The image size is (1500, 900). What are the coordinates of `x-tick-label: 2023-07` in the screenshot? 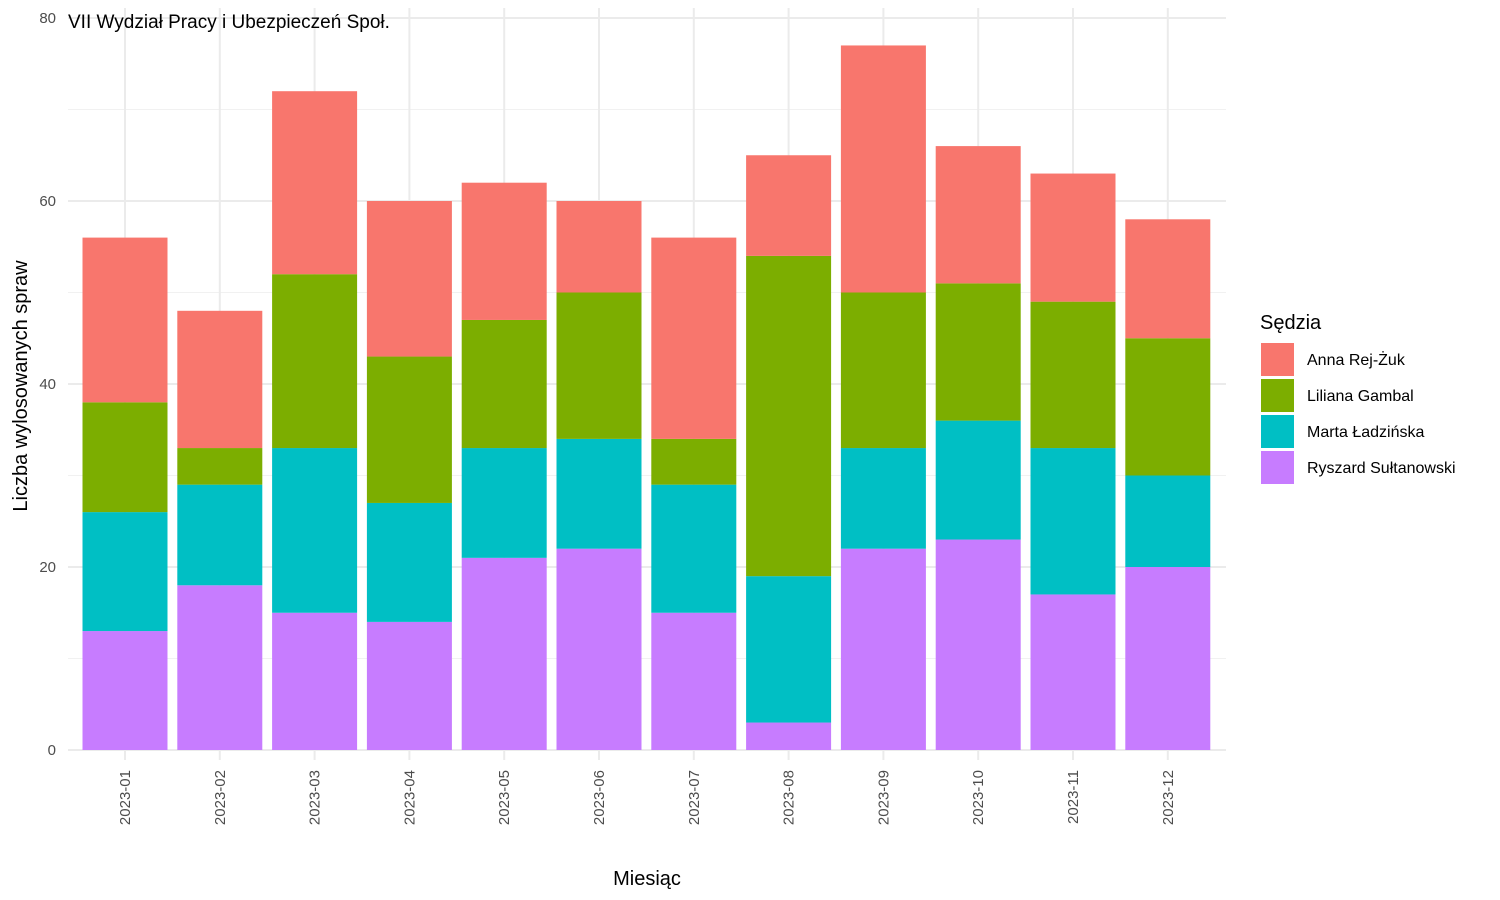 It's located at (694, 797).